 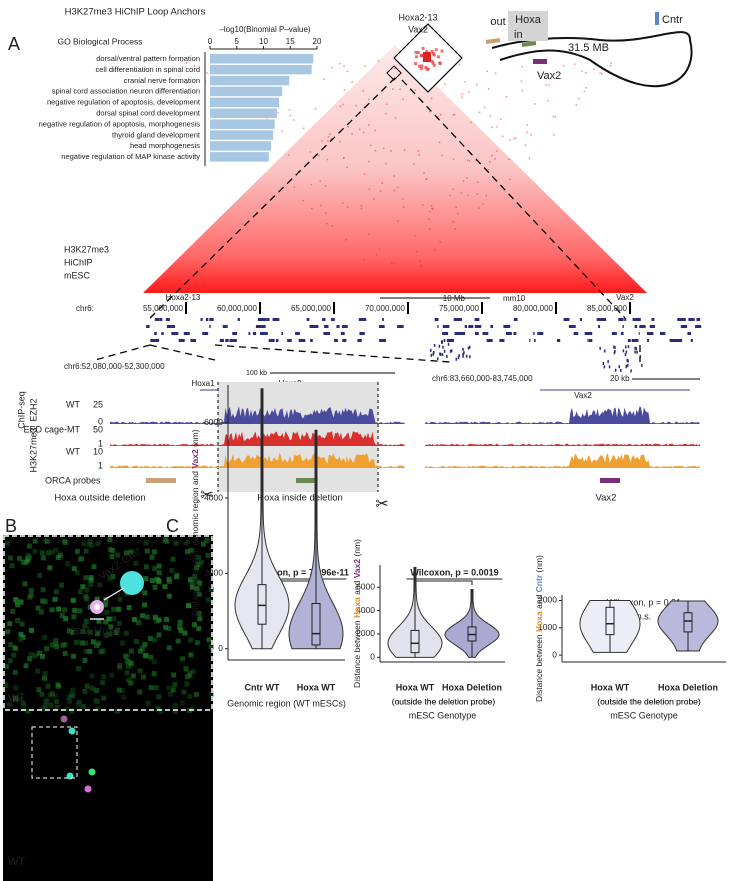 What do you see at coordinates (172, 526) in the screenshot?
I see `panel-label: C` at bounding box center [172, 526].